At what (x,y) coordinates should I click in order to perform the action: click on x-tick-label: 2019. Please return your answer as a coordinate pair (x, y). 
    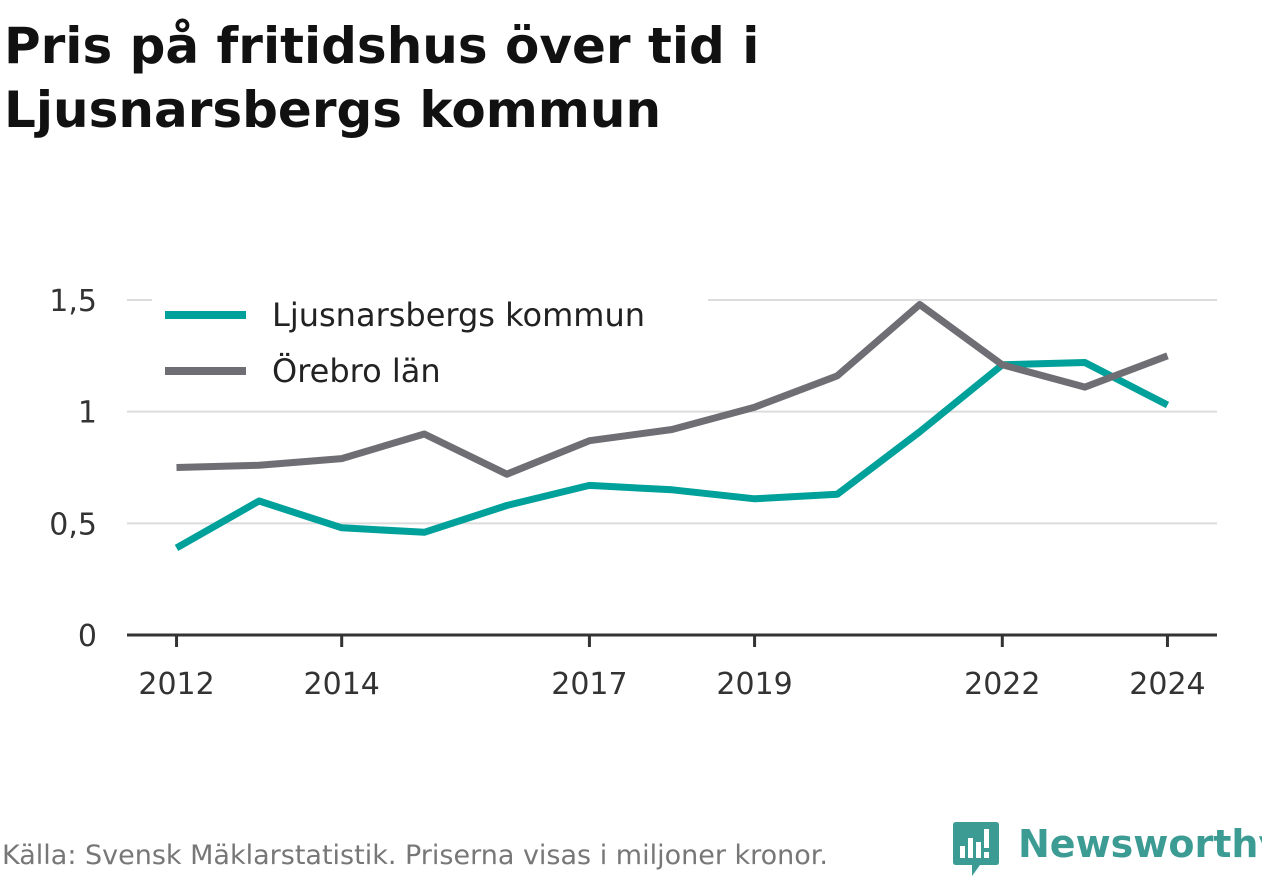
    Looking at the image, I should click on (754, 684).